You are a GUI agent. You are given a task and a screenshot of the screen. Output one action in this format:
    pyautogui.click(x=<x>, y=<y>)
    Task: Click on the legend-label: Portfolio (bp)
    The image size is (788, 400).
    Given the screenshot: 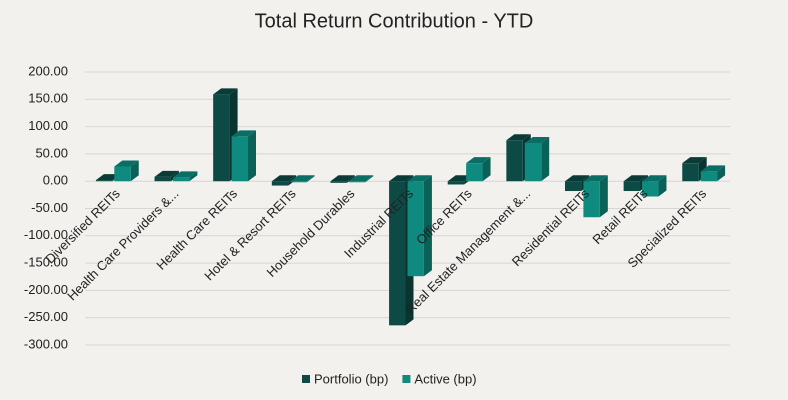 What is the action you would take?
    pyautogui.click(x=351, y=378)
    